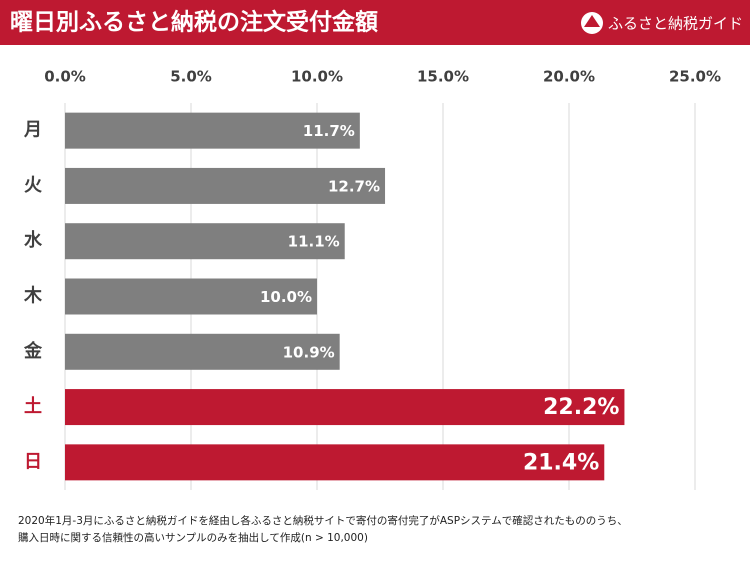  I want to click on value-label: 10.0%, so click(286, 297).